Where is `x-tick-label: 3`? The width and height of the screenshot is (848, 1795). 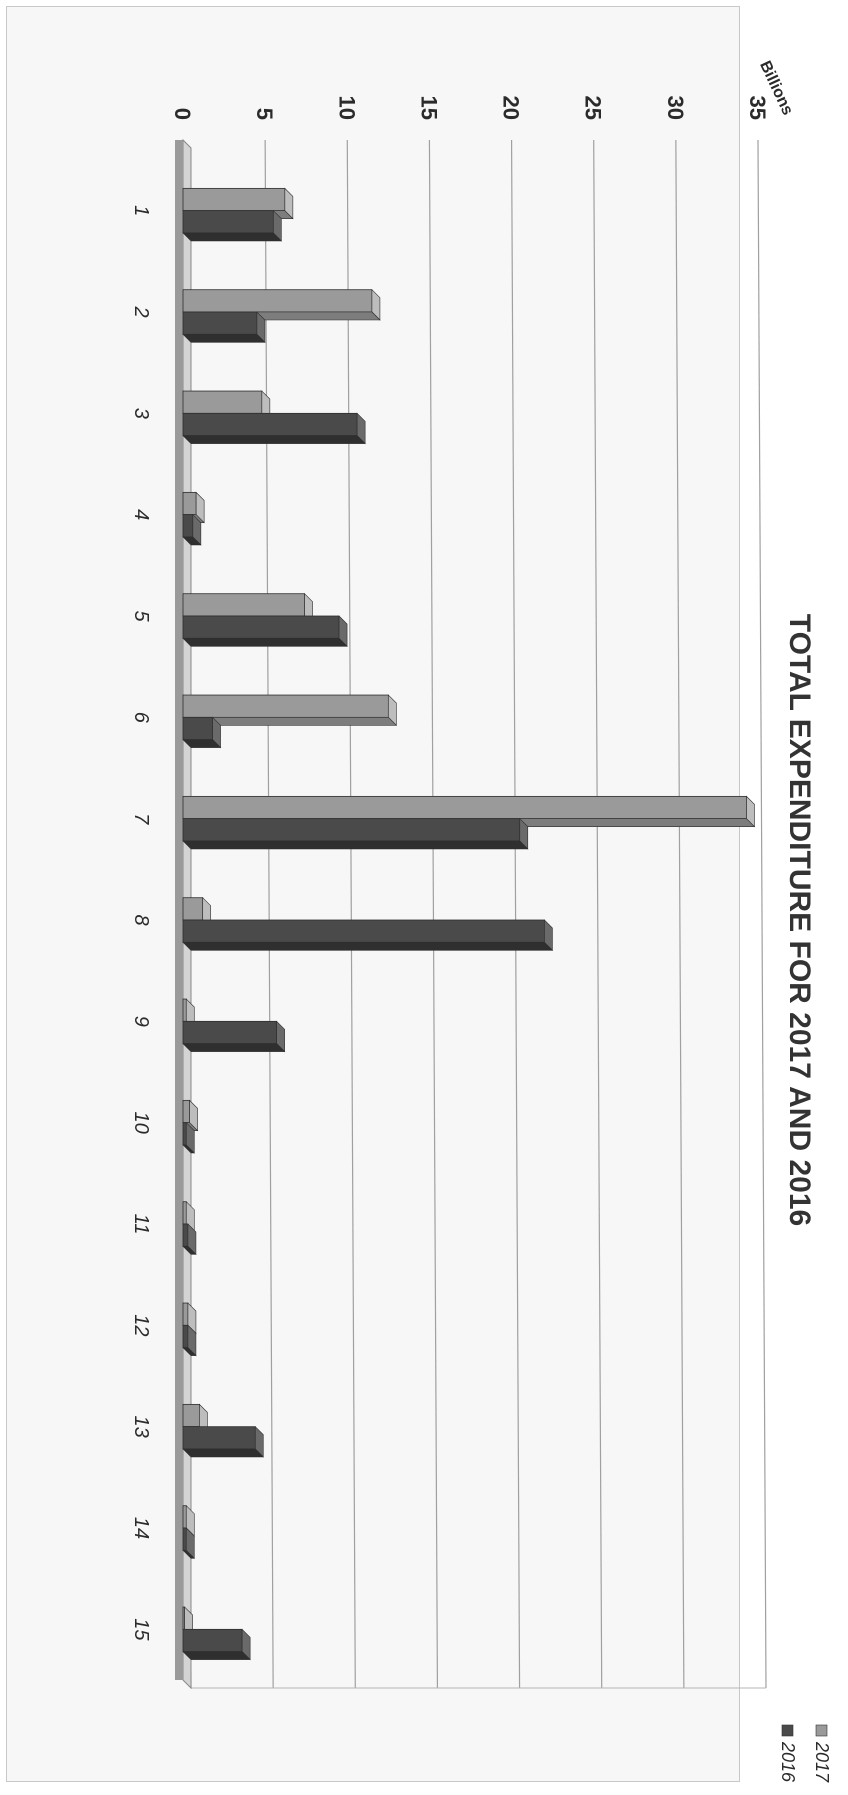
x-tick-label: 3 is located at coordinates (141, 413).